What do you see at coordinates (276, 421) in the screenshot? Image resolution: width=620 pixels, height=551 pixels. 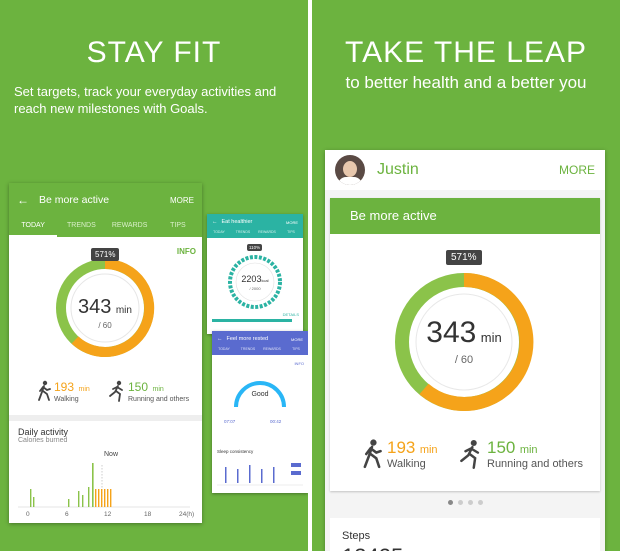 I see `mini2-bed-time: 00:42` at bounding box center [276, 421].